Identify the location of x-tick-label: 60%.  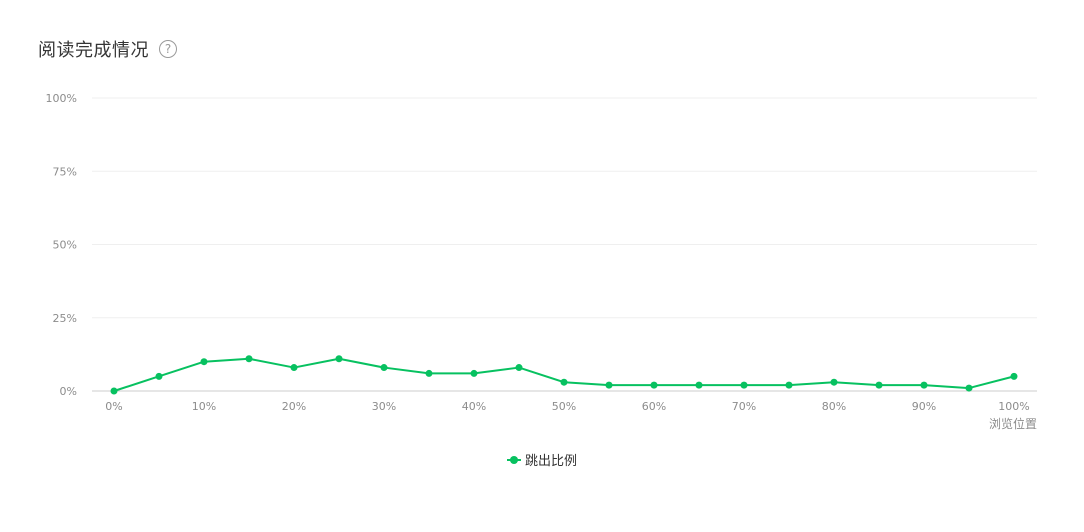
(654, 406).